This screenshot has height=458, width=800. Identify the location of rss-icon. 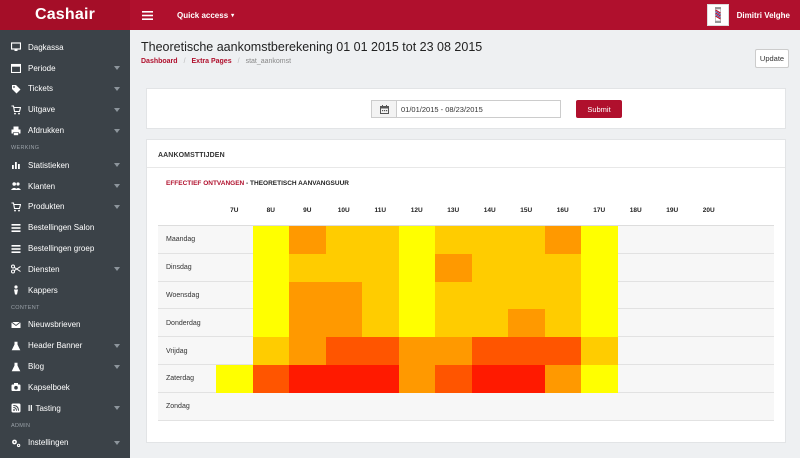
(16, 408).